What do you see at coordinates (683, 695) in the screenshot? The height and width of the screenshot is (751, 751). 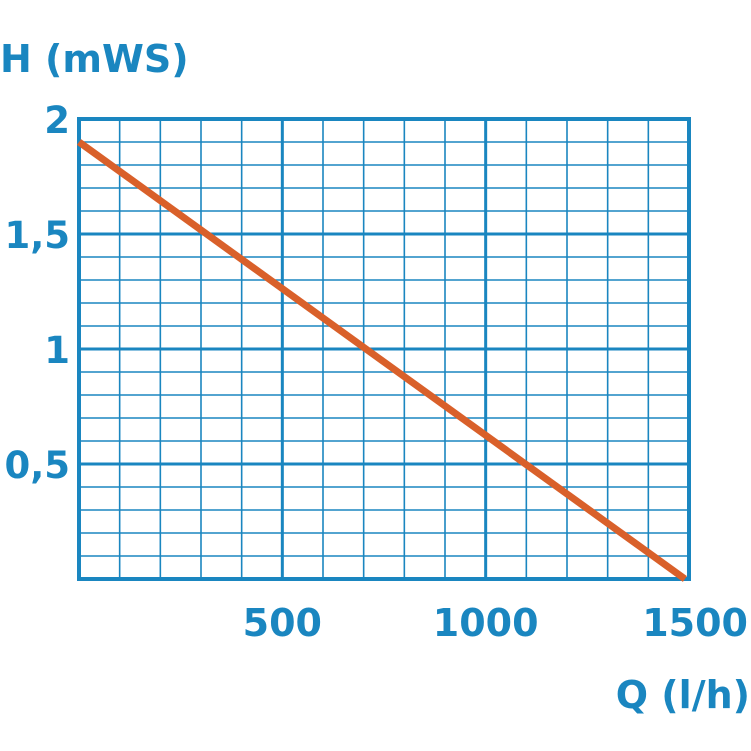 I see `x-axis-label: Q (l/h)` at bounding box center [683, 695].